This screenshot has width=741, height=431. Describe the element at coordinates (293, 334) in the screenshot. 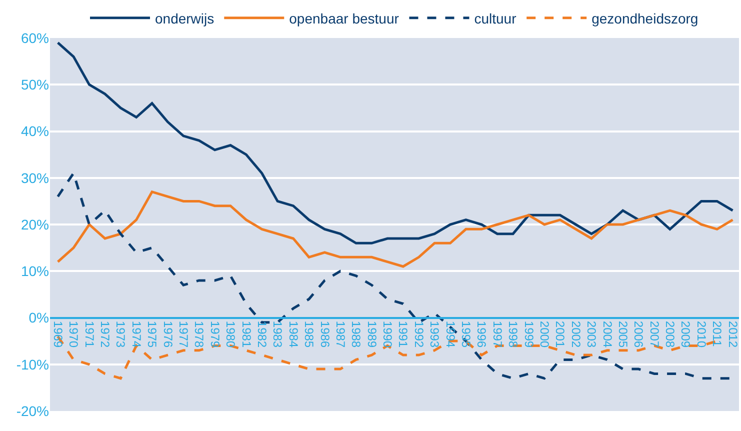

I see `x-tick-label: 1984` at that location.